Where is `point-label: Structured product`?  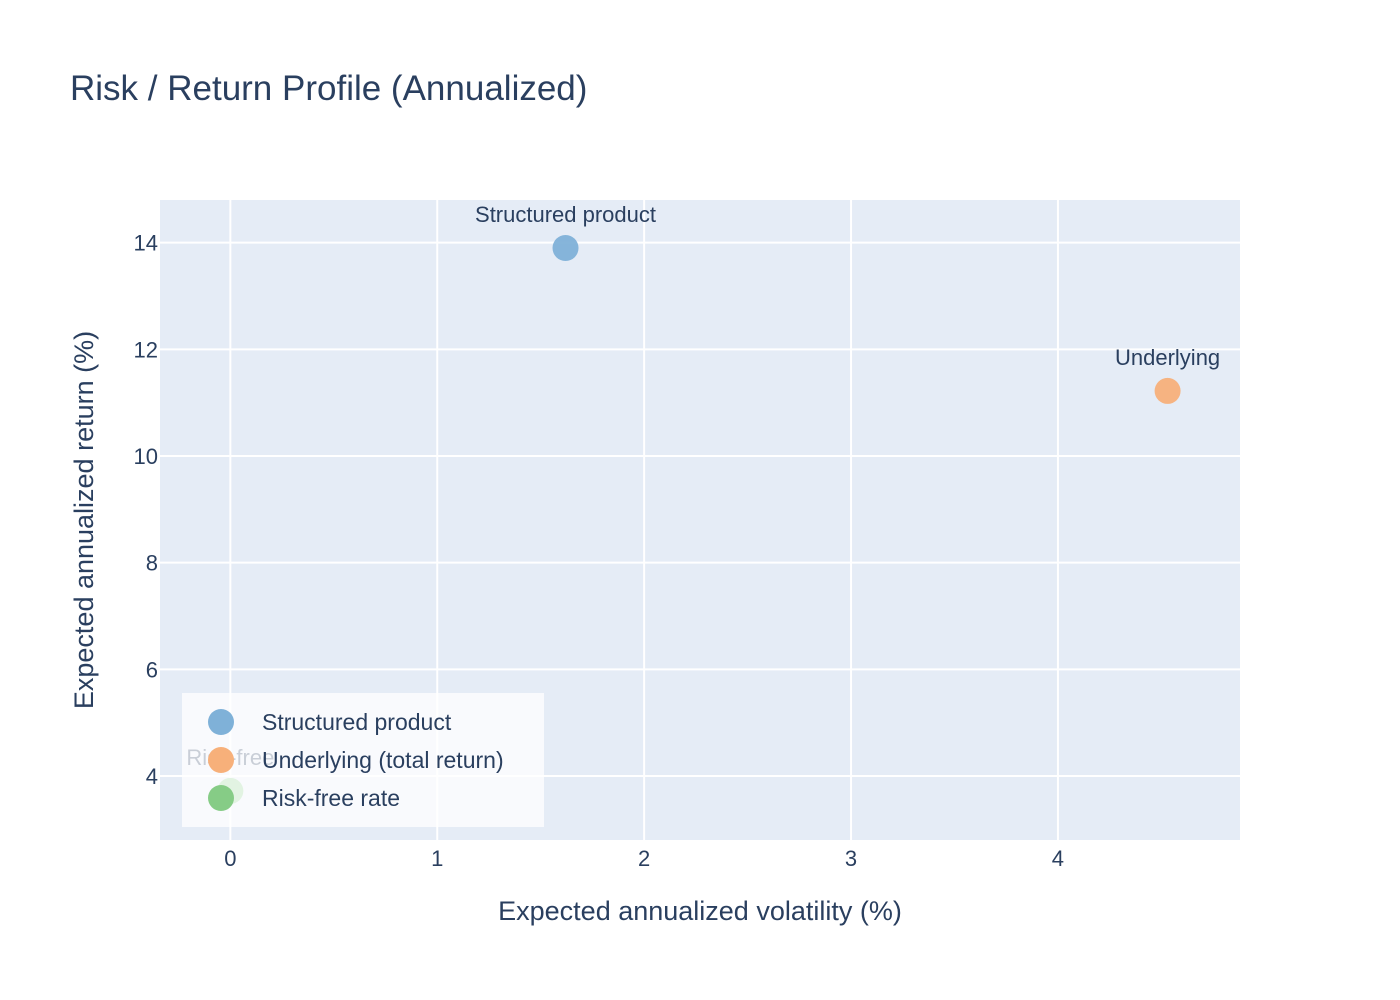
point-label: Structured product is located at coordinates (565, 214).